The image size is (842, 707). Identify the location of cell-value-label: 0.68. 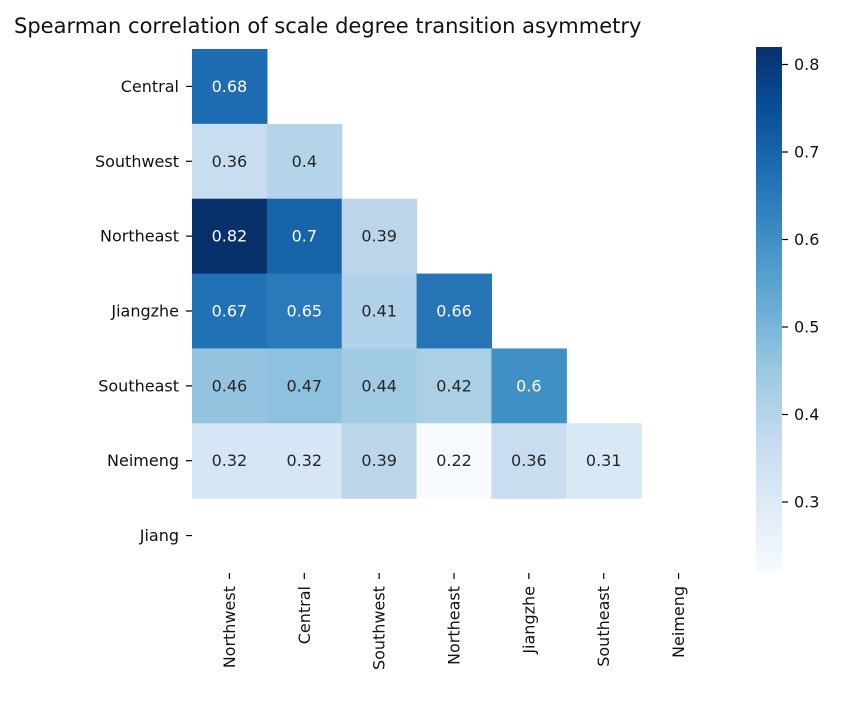
(230, 86).